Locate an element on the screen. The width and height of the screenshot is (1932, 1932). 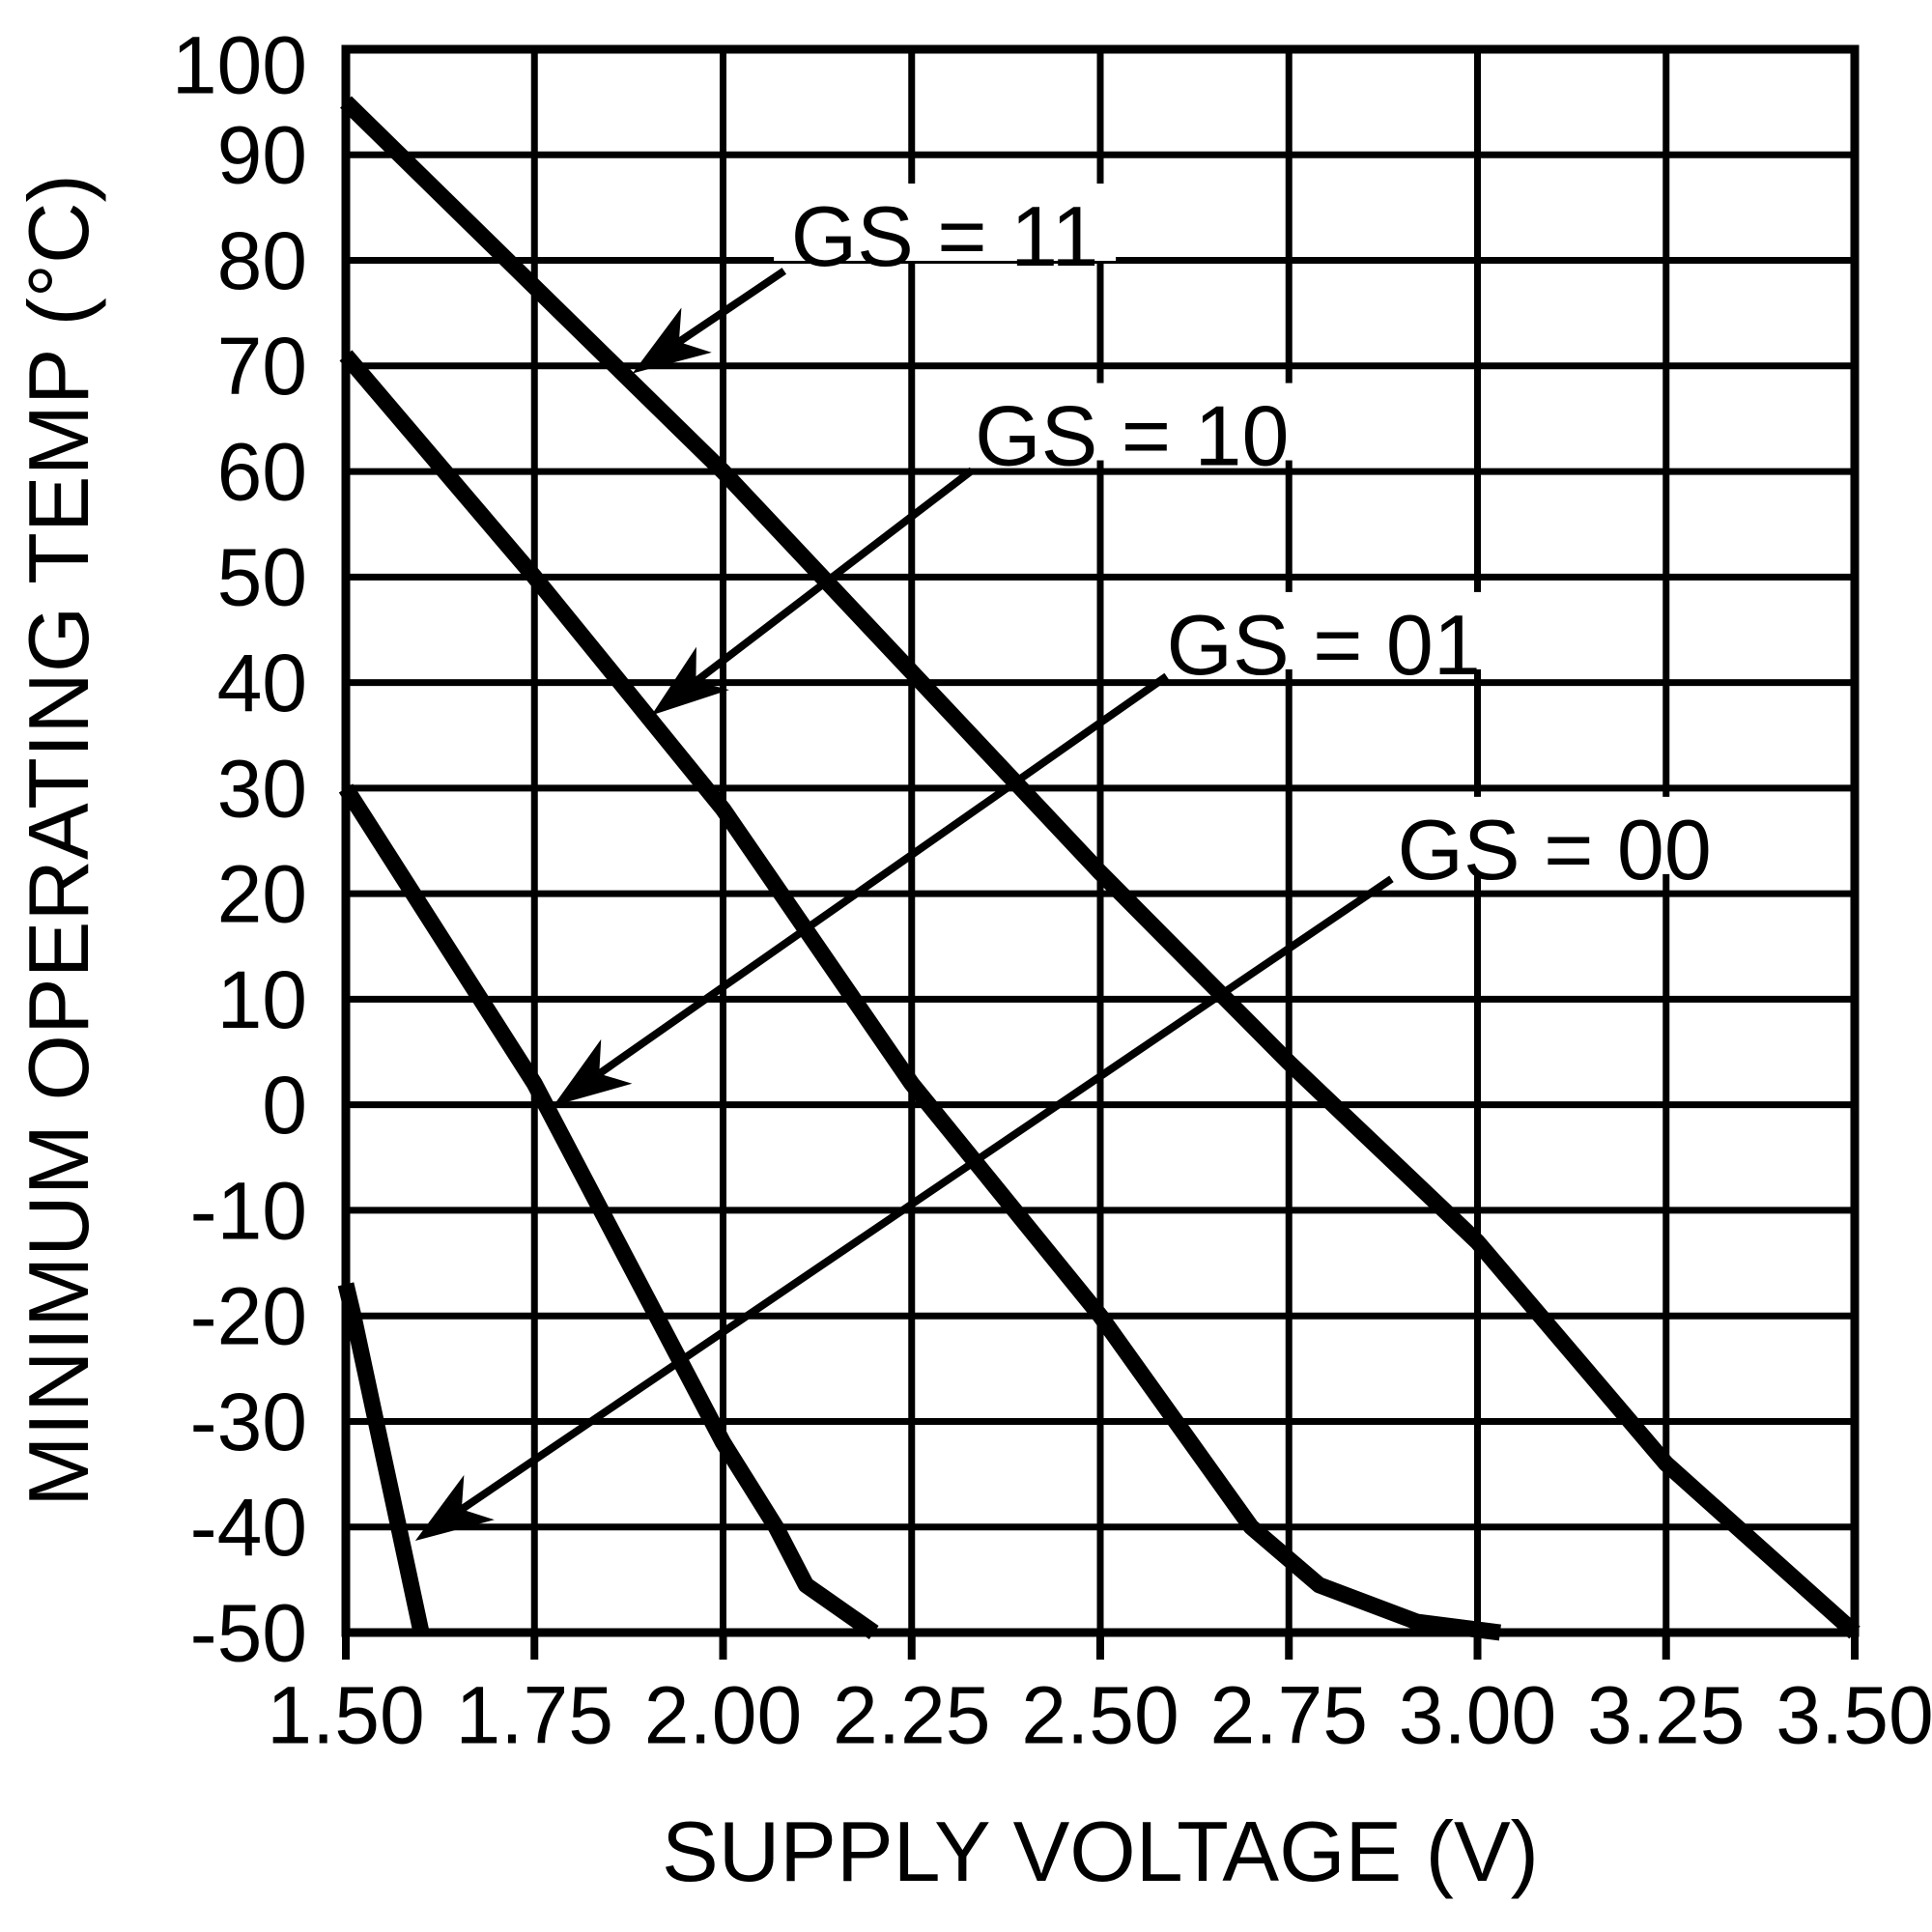
x-tick-label-1.50: 1.50 is located at coordinates (346, 1714).